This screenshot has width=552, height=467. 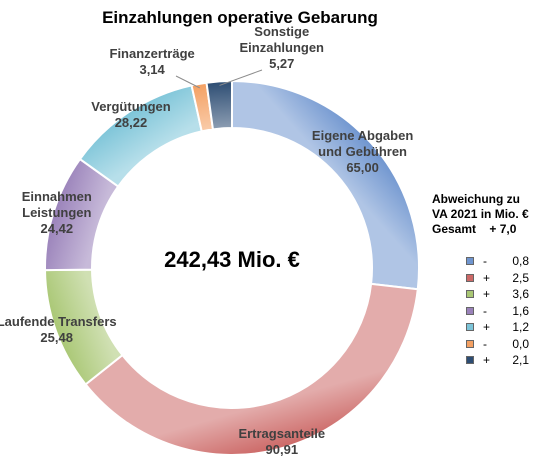 I want to click on slice-sonstige-einzahlungen, so click(x=219, y=105).